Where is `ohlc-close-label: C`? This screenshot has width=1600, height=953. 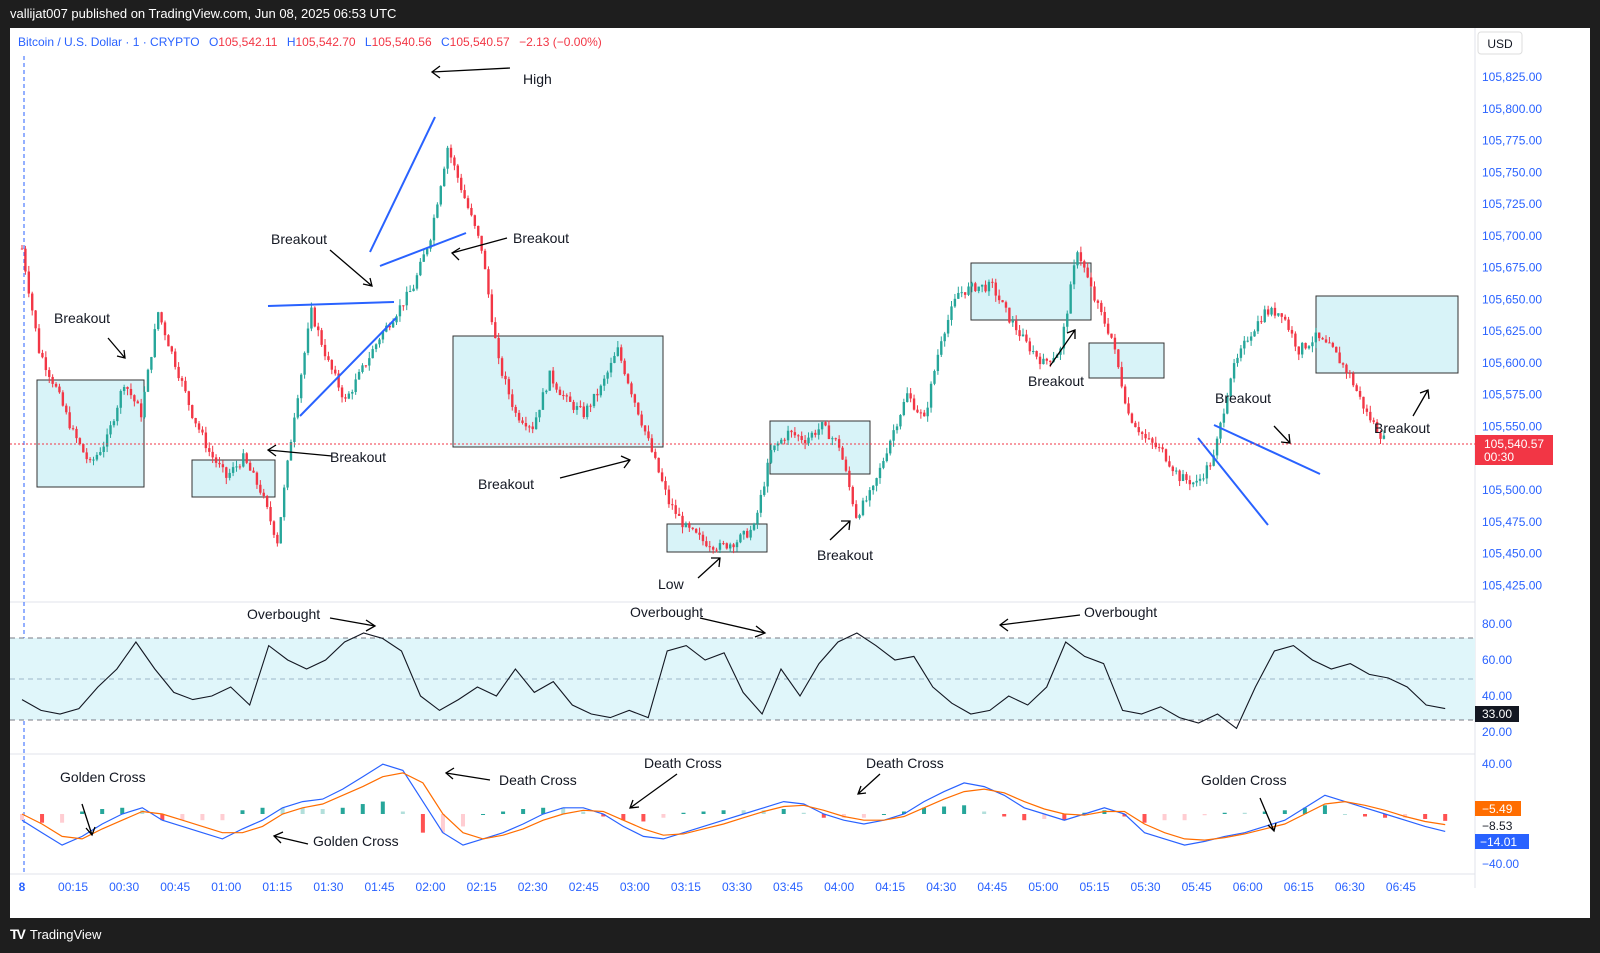 ohlc-close-label: C is located at coordinates (445, 42).